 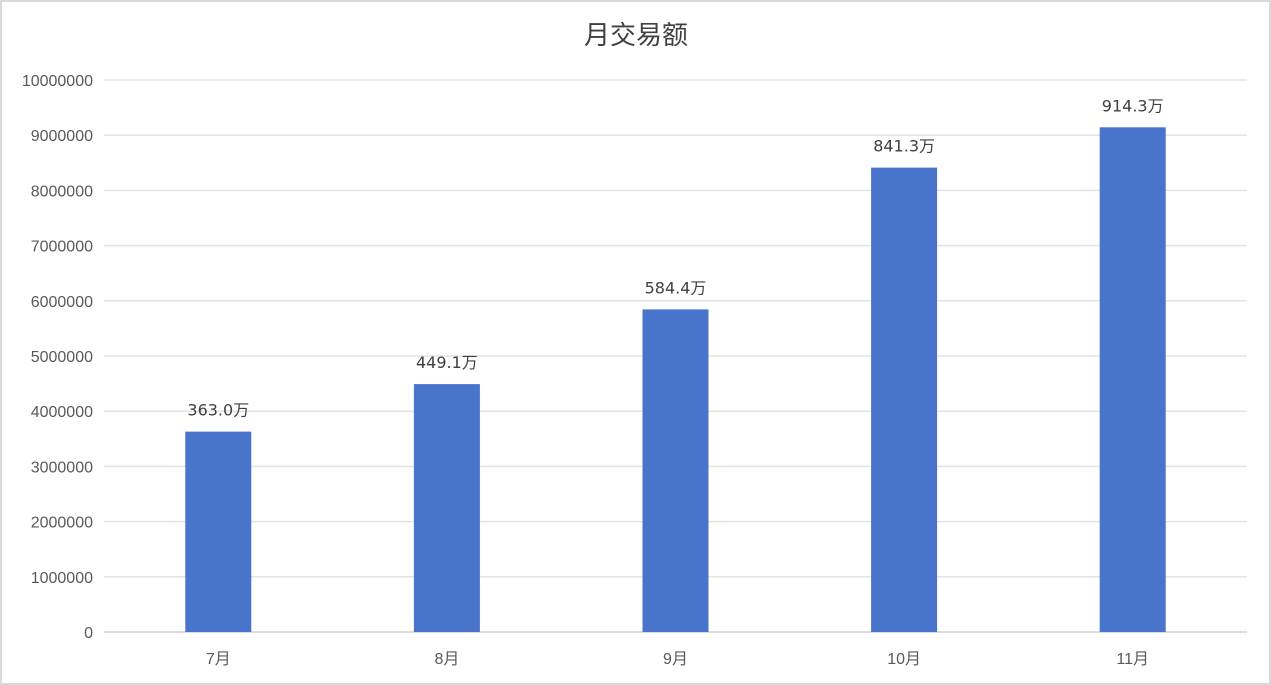 I want to click on y-tick-label: 5000000, so click(x=62, y=357).